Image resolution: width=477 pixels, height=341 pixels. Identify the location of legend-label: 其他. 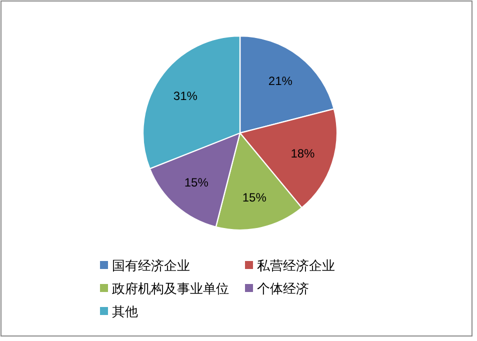
(125, 311).